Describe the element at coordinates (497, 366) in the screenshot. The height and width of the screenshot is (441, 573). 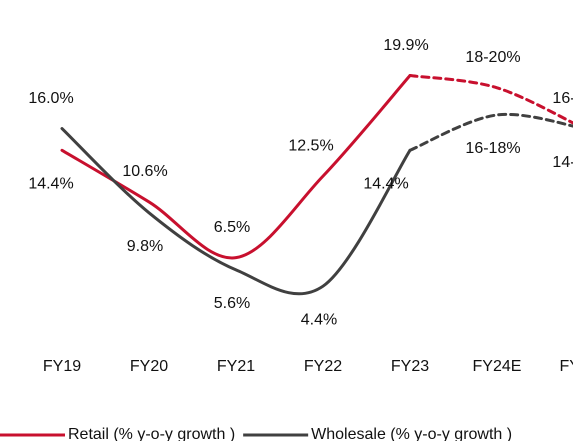
I see `x-tick-label: FY24E` at that location.